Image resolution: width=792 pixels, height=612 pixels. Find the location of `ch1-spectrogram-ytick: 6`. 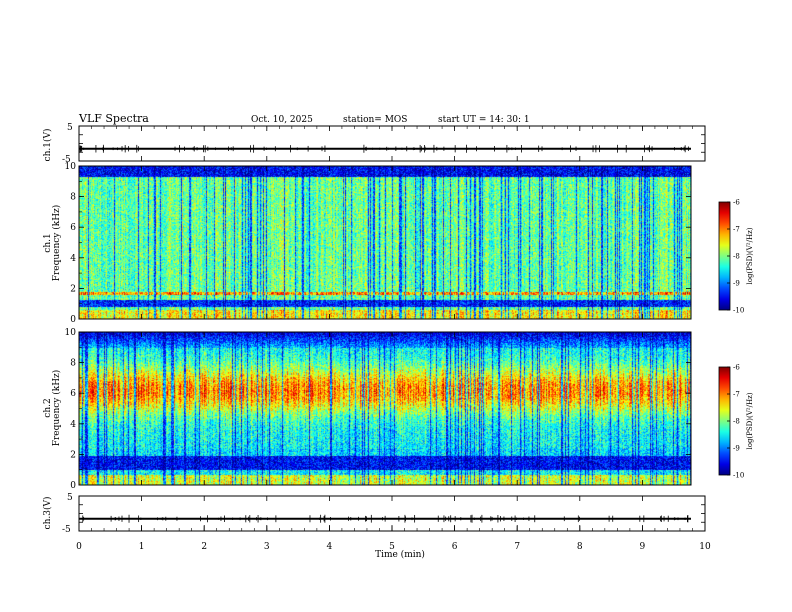

ch1-spectrogram-ytick: 6 is located at coordinates (73, 228).